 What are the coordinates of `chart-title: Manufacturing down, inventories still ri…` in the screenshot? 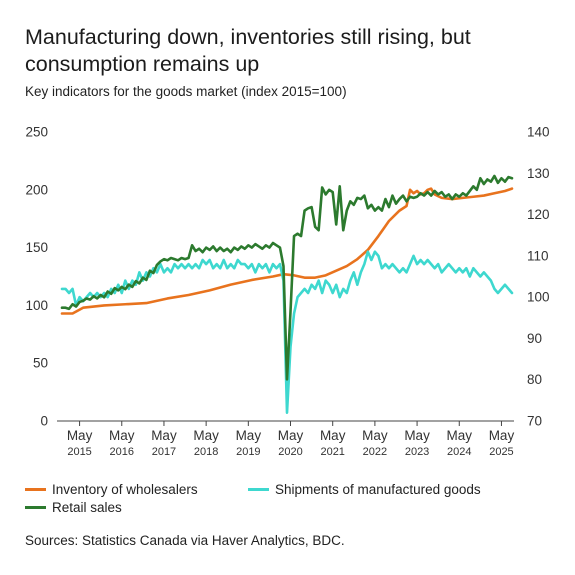 It's located at (248, 50).